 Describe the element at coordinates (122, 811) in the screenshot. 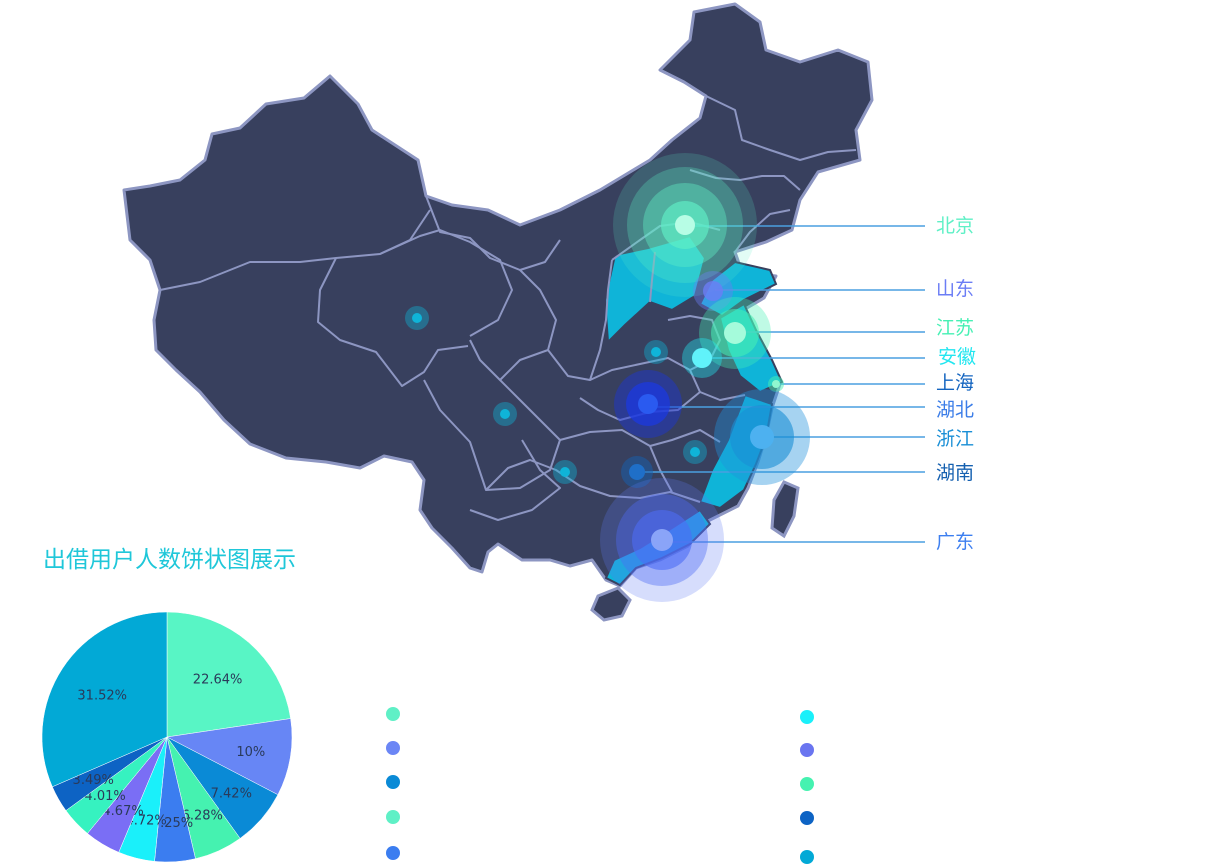

I see `pie-slice-label-7: 4.67%` at that location.